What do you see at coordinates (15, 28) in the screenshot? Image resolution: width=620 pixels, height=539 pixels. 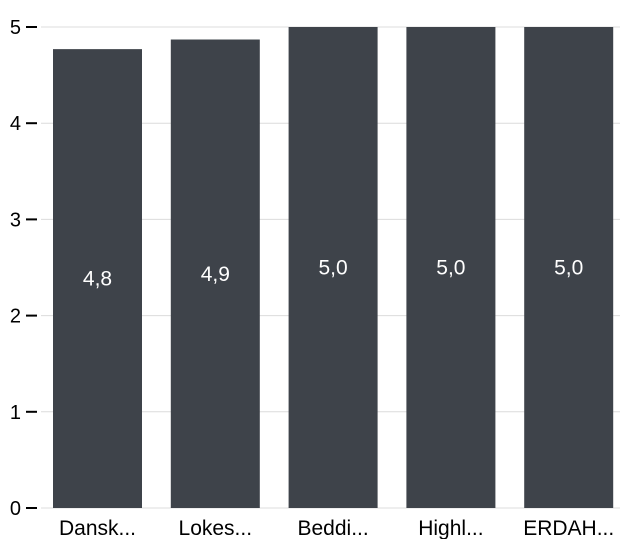 I see `y-tick-label: 5` at bounding box center [15, 28].